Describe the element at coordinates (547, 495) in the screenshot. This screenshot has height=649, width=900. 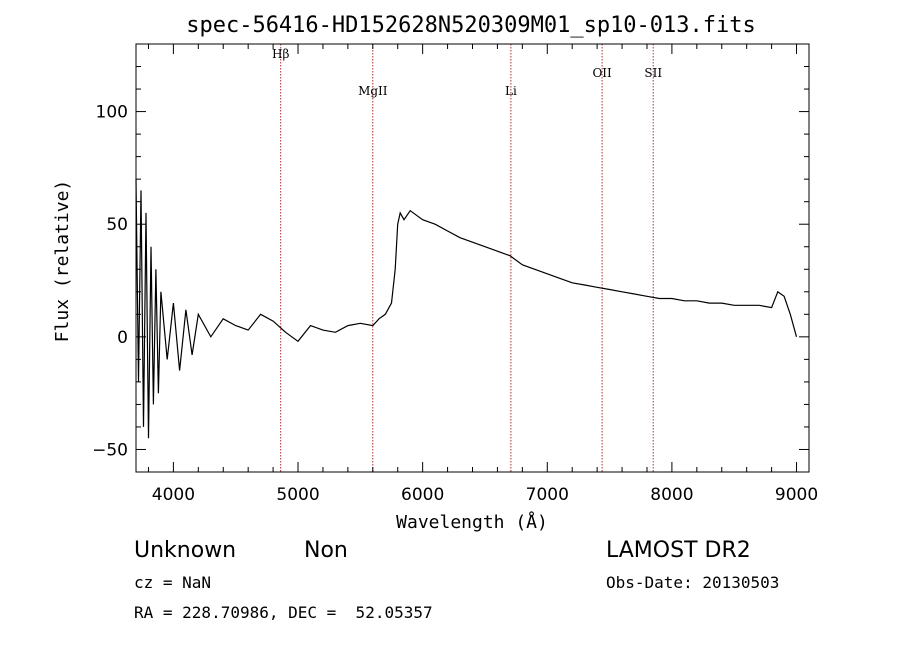
I see `x-tick-label: 7000` at that location.